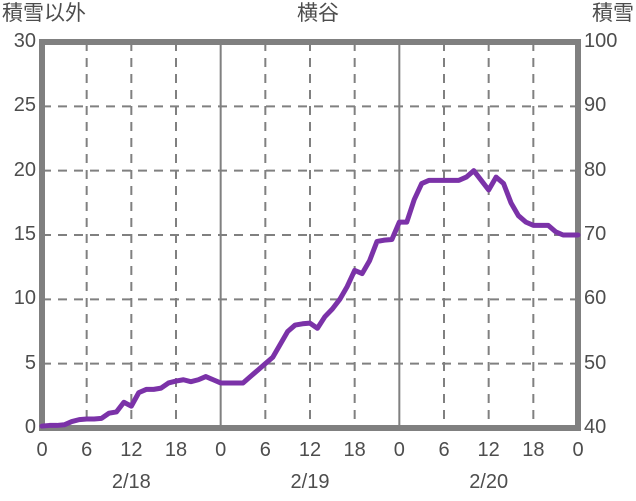 Image resolution: width=636 pixels, height=501 pixels. What do you see at coordinates (30, 362) in the screenshot?
I see `y-axis-left-tick-label: 5` at bounding box center [30, 362].